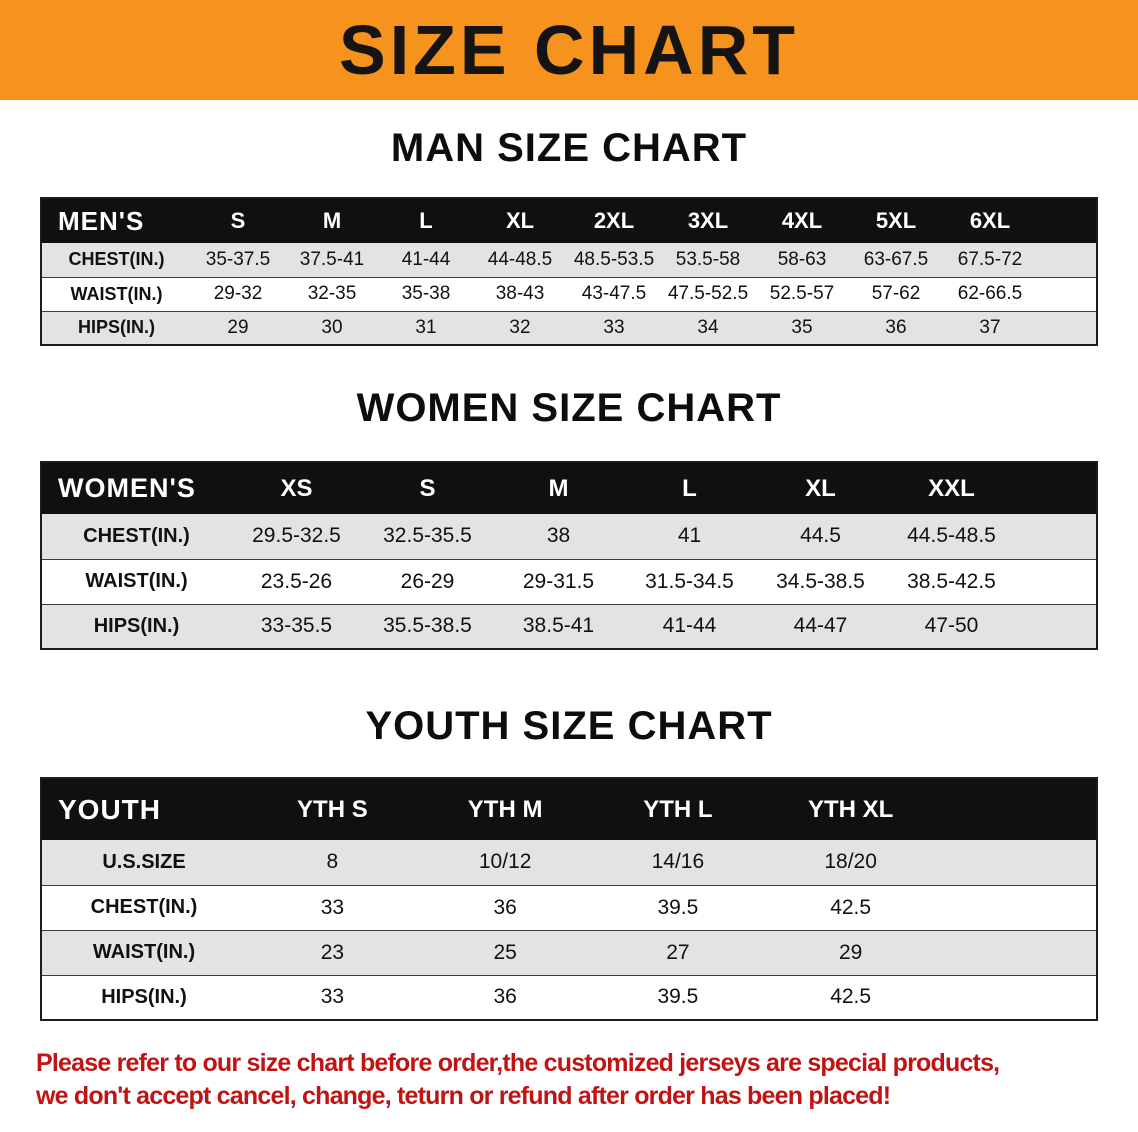 The height and width of the screenshot is (1132, 1138). Describe the element at coordinates (427, 536) in the screenshot. I see `size-value-cell: 32.5-35.5` at that location.